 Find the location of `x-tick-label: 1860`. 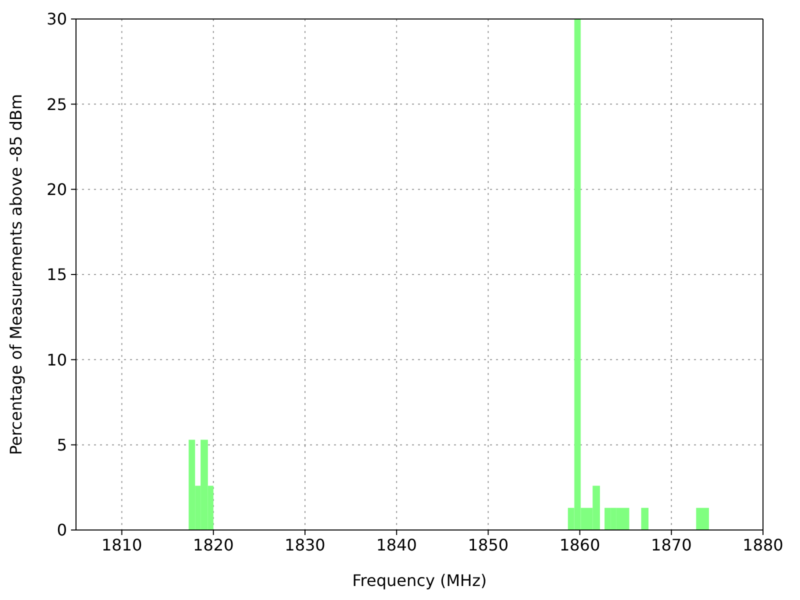

x-tick-label: 1860 is located at coordinates (579, 544).